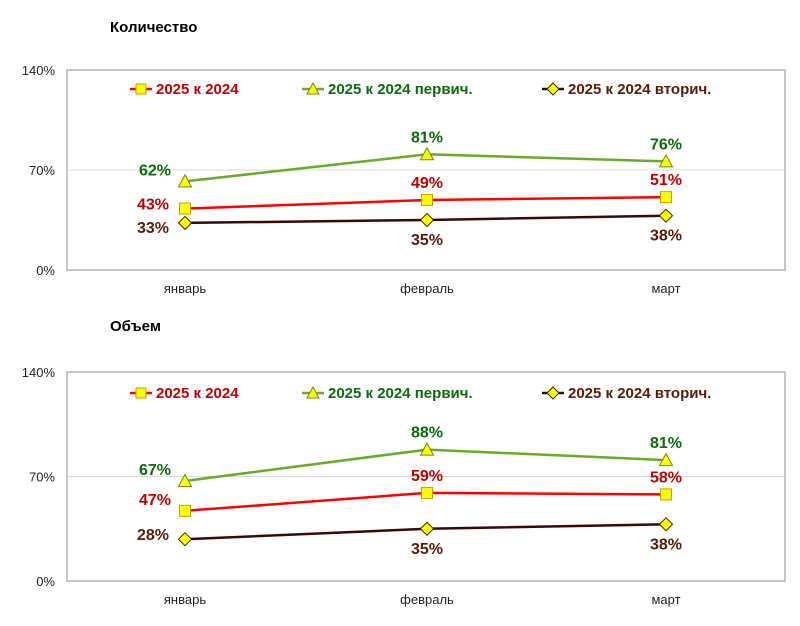 The width and height of the screenshot is (800, 626). What do you see at coordinates (409, 228) in the screenshot?
I see `series-3: 33% 35% 38%` at bounding box center [409, 228].